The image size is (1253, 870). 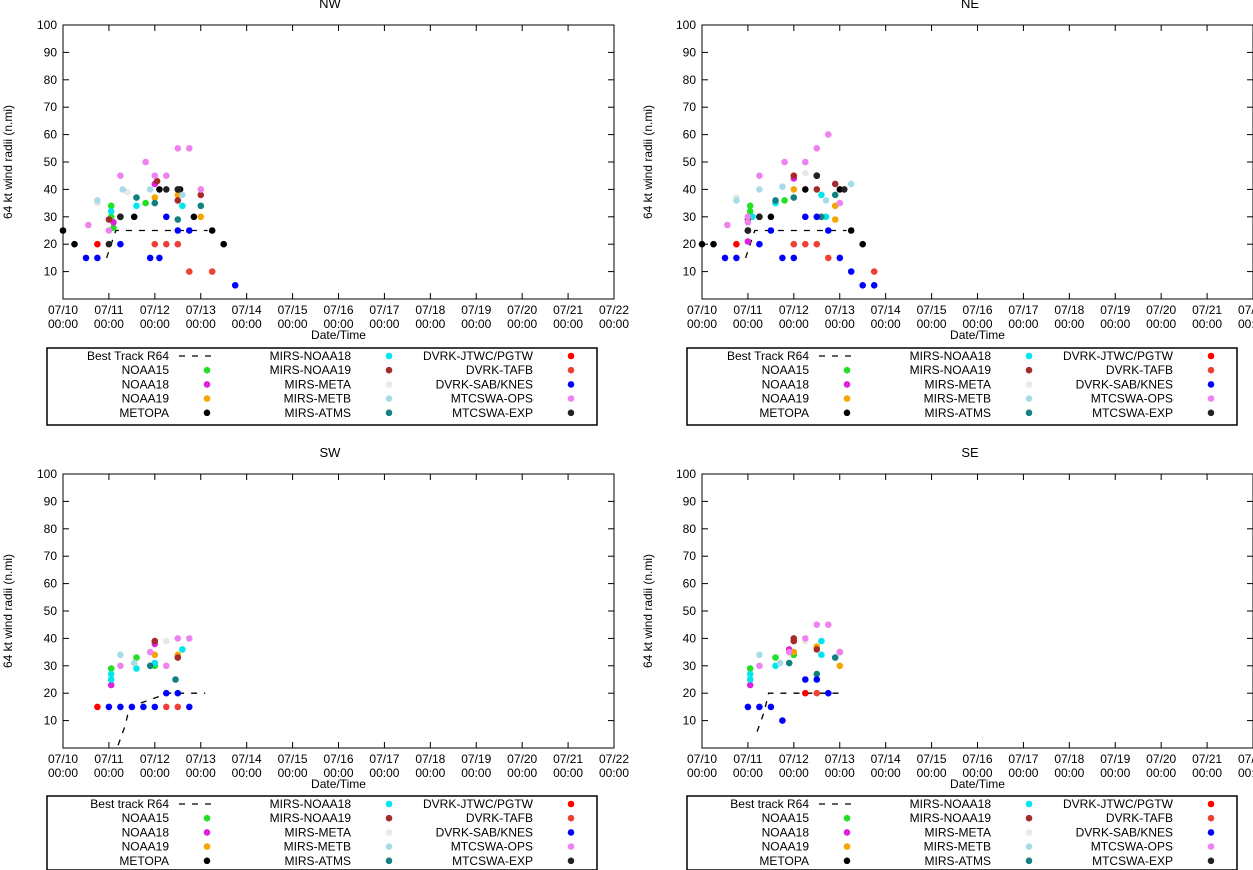 What do you see at coordinates (129, 804) in the screenshot?
I see `legend-label: Best track R64` at bounding box center [129, 804].